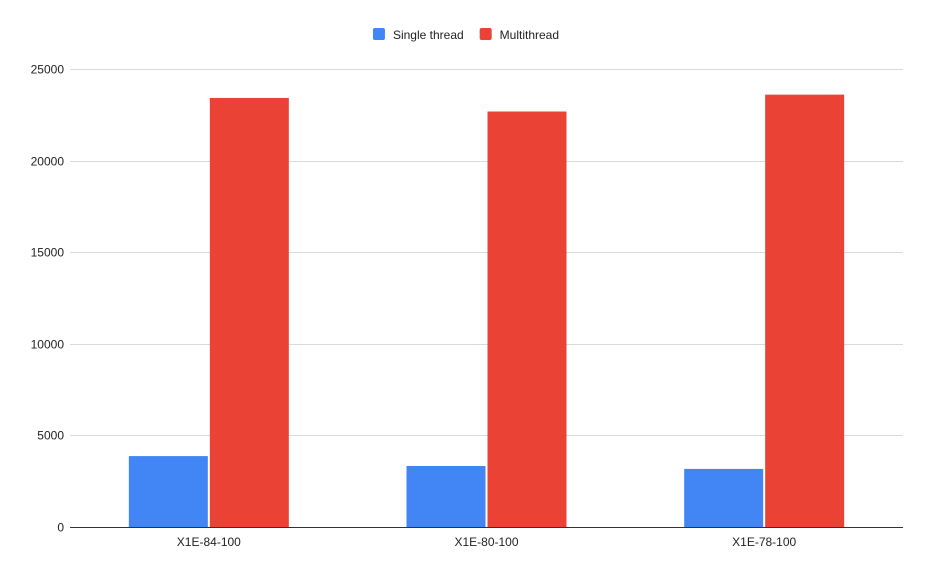  Describe the element at coordinates (48, 162) in the screenshot. I see `y-tick-label: 20000` at that location.